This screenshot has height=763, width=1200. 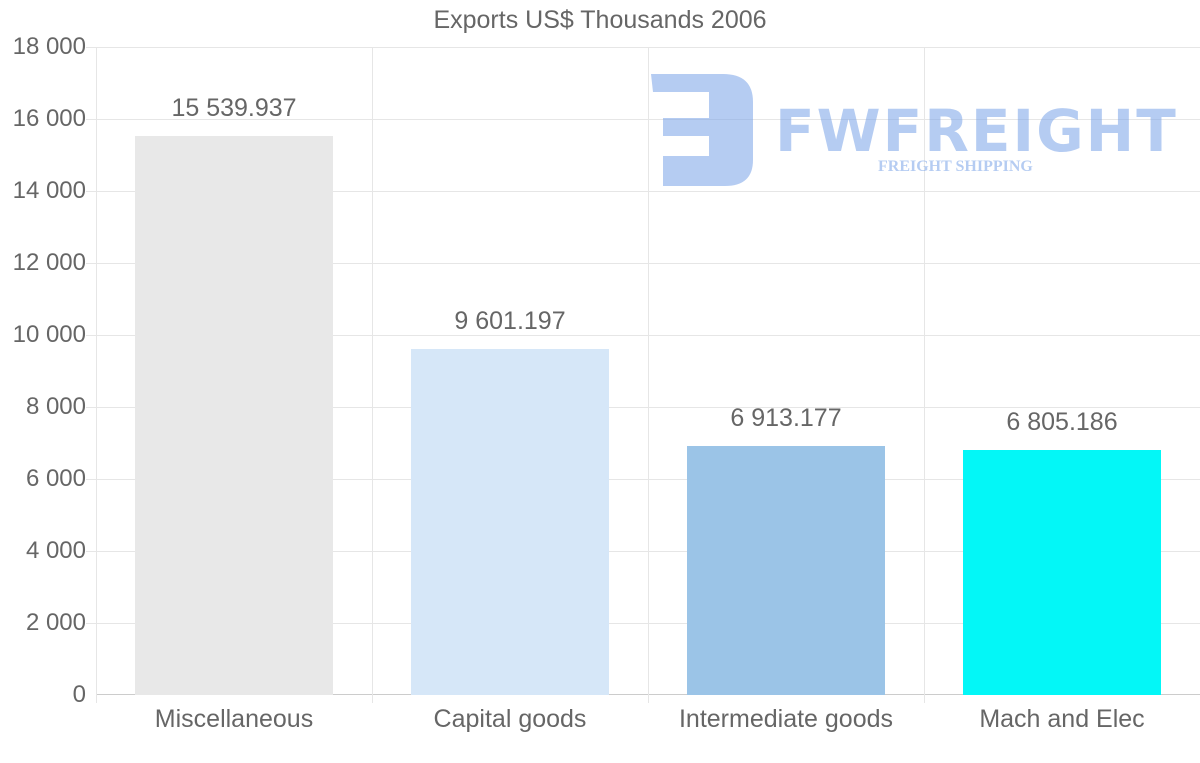 I want to click on x-tick-label: Capital goods, so click(x=510, y=719).